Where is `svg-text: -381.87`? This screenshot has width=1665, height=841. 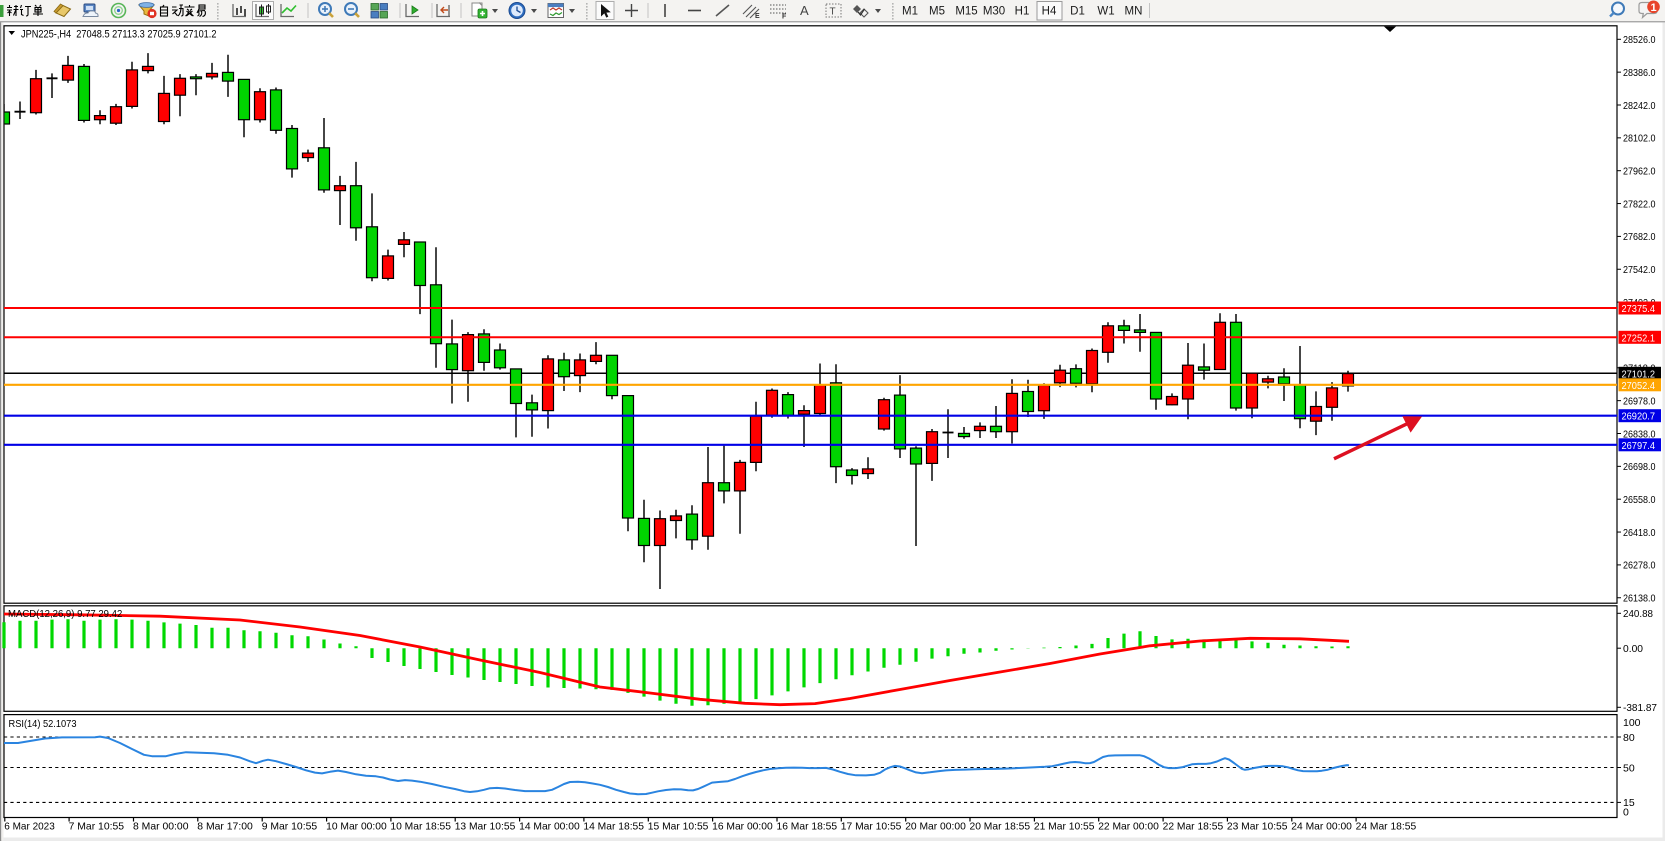 svg-text: -381.87 is located at coordinates (1640, 708).